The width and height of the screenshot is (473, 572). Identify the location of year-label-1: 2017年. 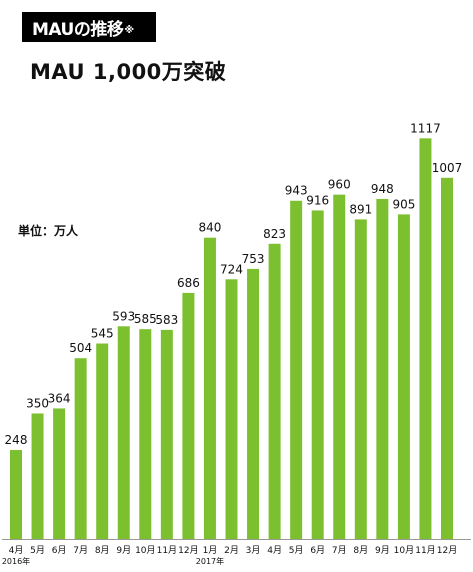
(210, 561).